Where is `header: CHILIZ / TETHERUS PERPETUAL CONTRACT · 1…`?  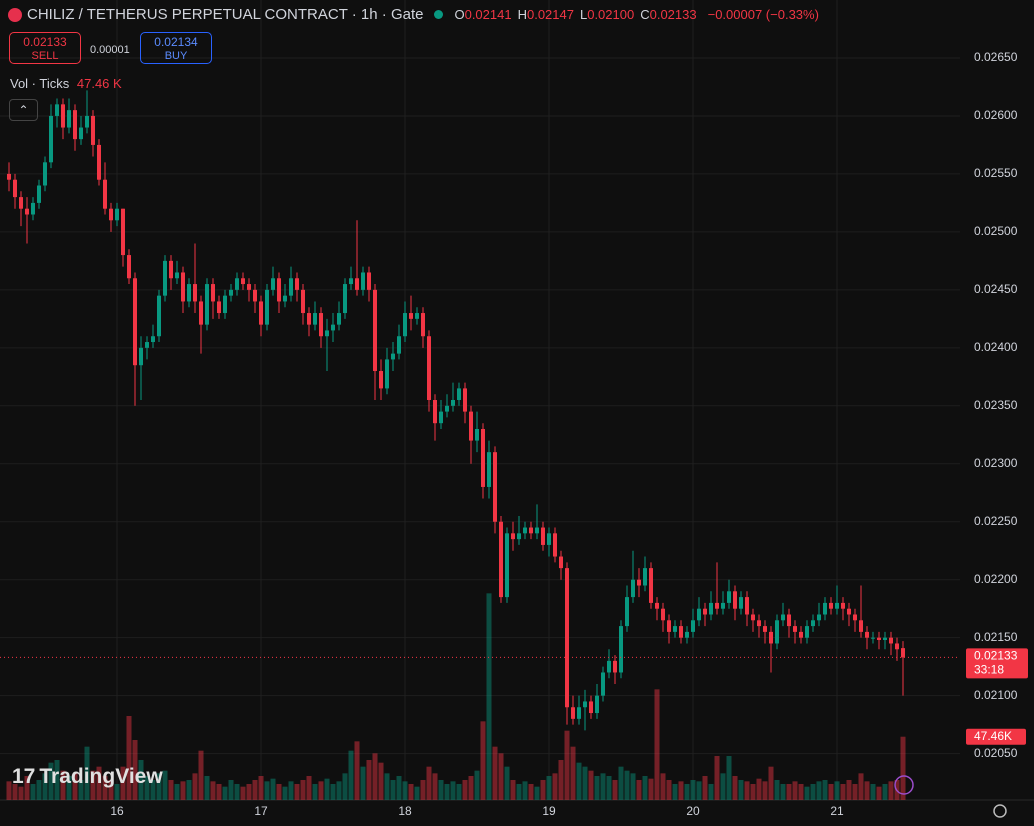 header: CHILIZ / TETHERUS PERPETUAL CONTRACT · 1… is located at coordinates (413, 14).